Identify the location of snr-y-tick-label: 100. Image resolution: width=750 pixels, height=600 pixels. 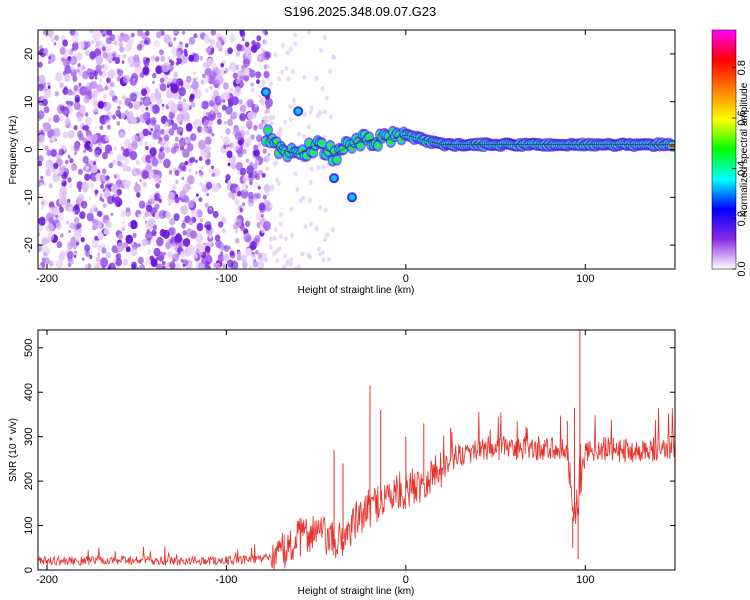
(29, 525).